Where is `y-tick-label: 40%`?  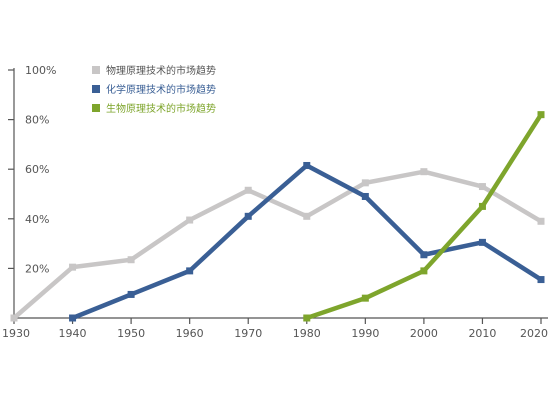
y-tick-label: 40% is located at coordinates (37, 219).